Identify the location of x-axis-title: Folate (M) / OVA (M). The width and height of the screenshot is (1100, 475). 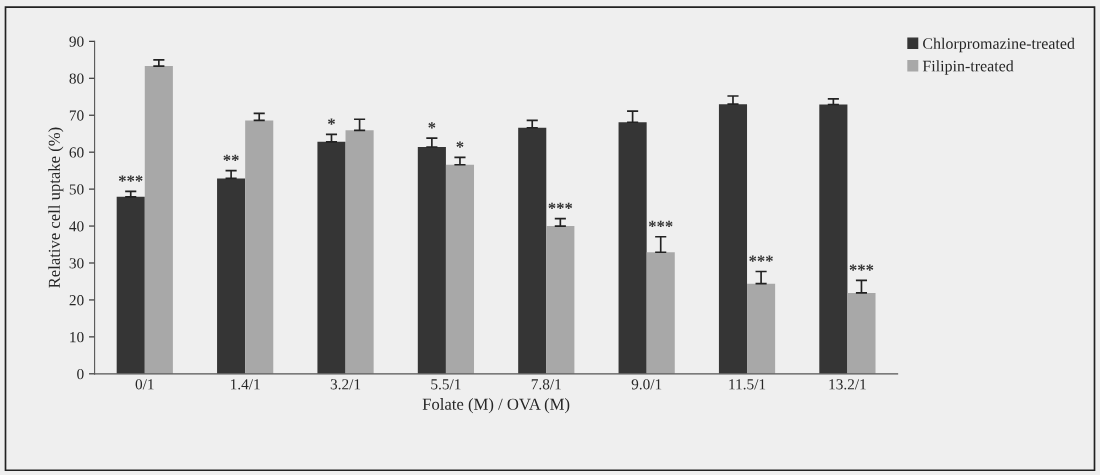
(496, 406).